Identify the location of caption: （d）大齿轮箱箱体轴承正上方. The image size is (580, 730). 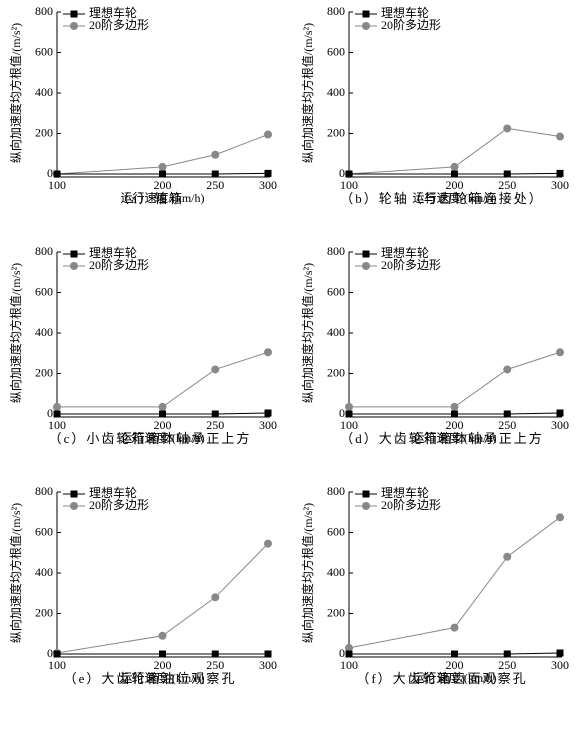
(442, 438).